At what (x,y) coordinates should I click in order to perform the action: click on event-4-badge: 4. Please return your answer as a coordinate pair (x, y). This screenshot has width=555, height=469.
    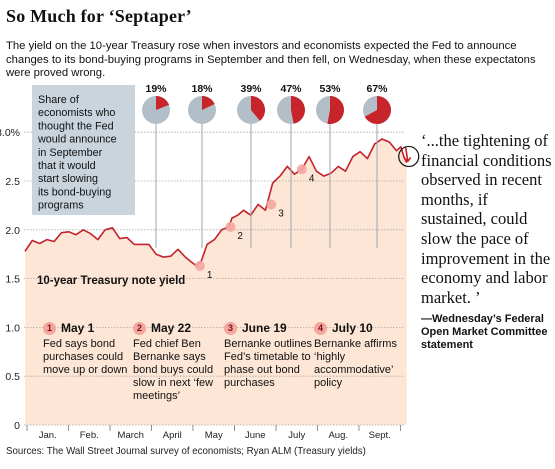
    Looking at the image, I should click on (320, 328).